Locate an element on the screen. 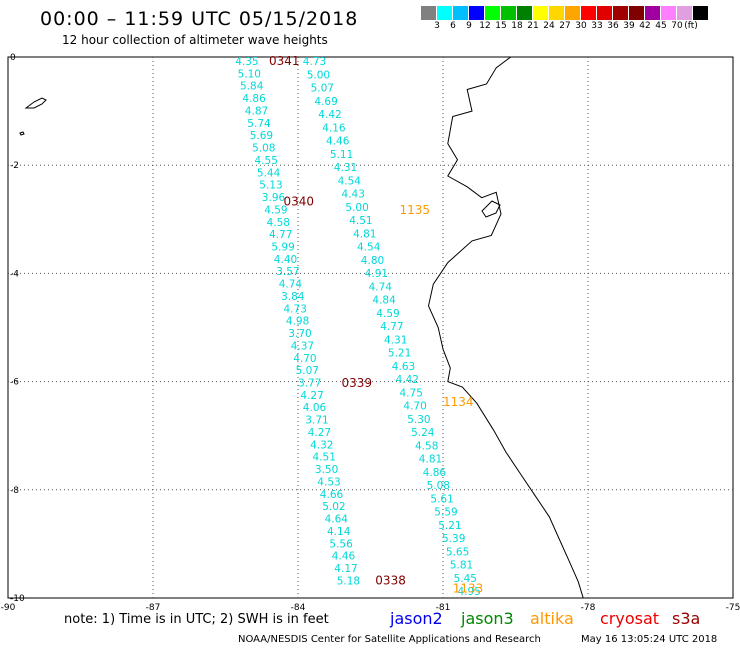  color-scale-label: 70 is located at coordinates (677, 26).